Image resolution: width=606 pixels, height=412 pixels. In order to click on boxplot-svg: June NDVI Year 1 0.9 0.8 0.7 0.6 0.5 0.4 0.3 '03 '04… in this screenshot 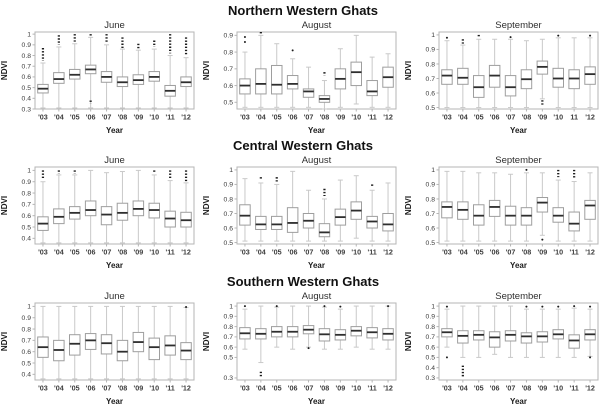, I will do `click(97, 77)`.